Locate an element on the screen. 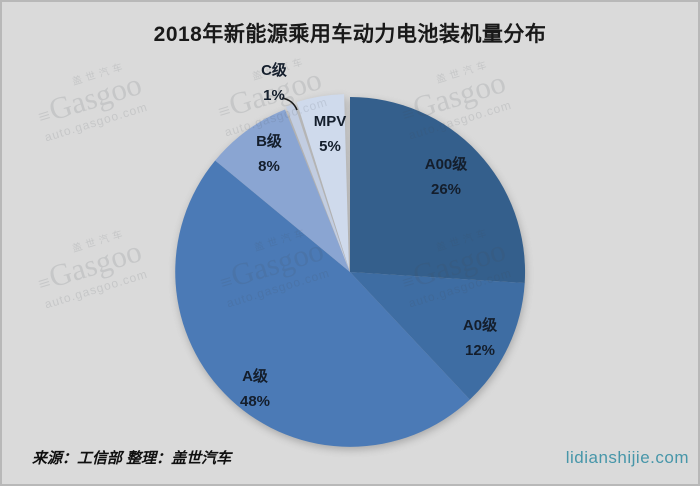  slice-label-b: B级 8% is located at coordinates (269, 154).